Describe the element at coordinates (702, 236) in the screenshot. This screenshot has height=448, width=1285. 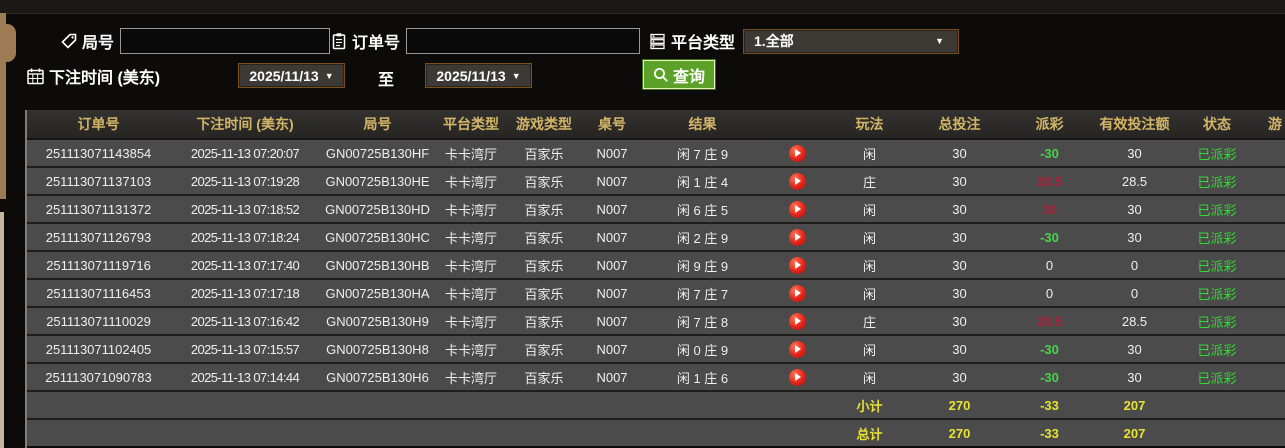
I see `cell-result: 闲 2 庄 9` at that location.